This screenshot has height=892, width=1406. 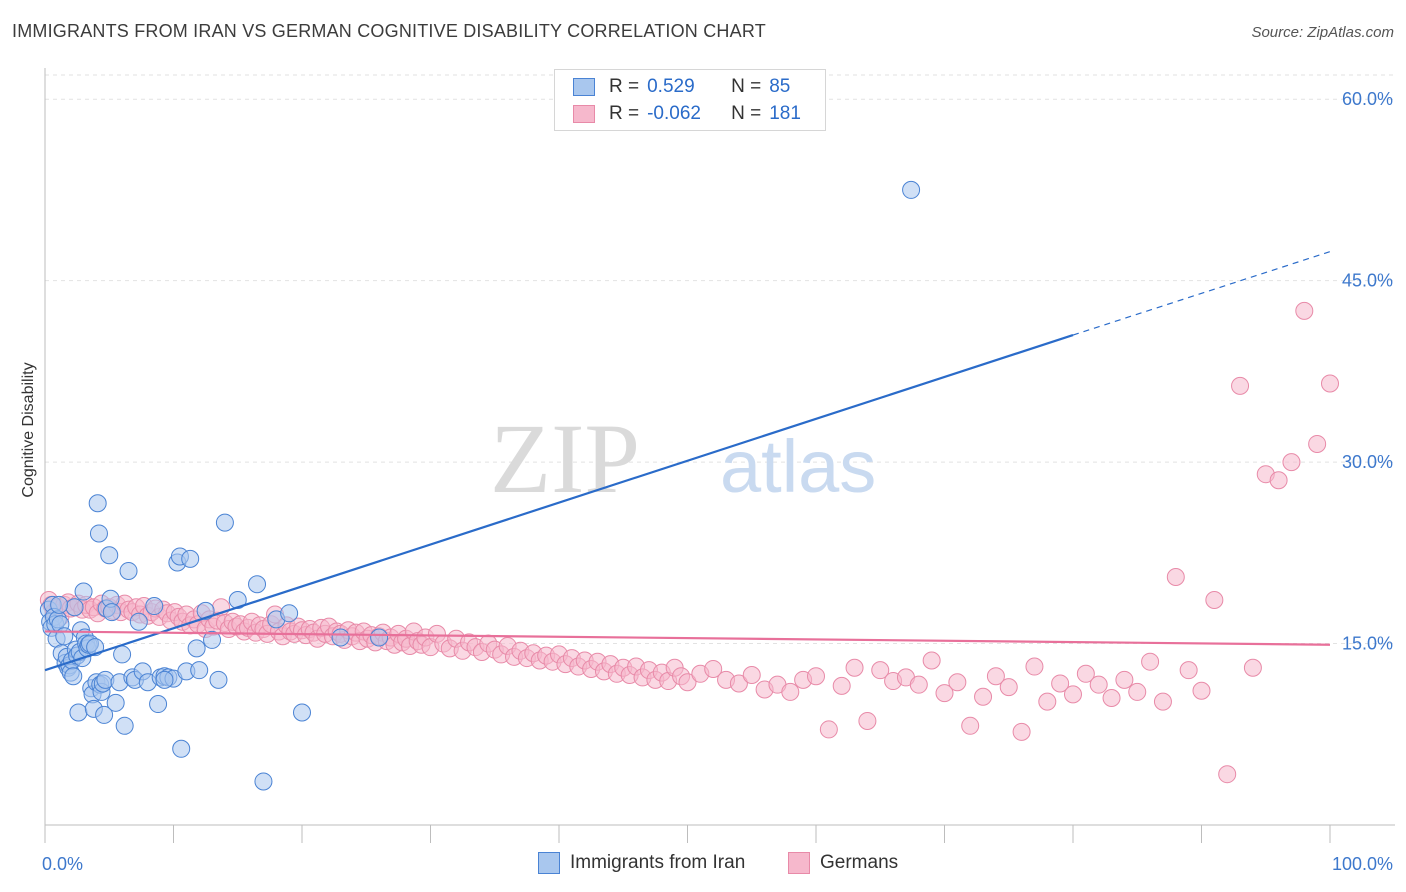 I want to click on legend-item-iran: Immigrants from Iran, so click(x=641, y=863).